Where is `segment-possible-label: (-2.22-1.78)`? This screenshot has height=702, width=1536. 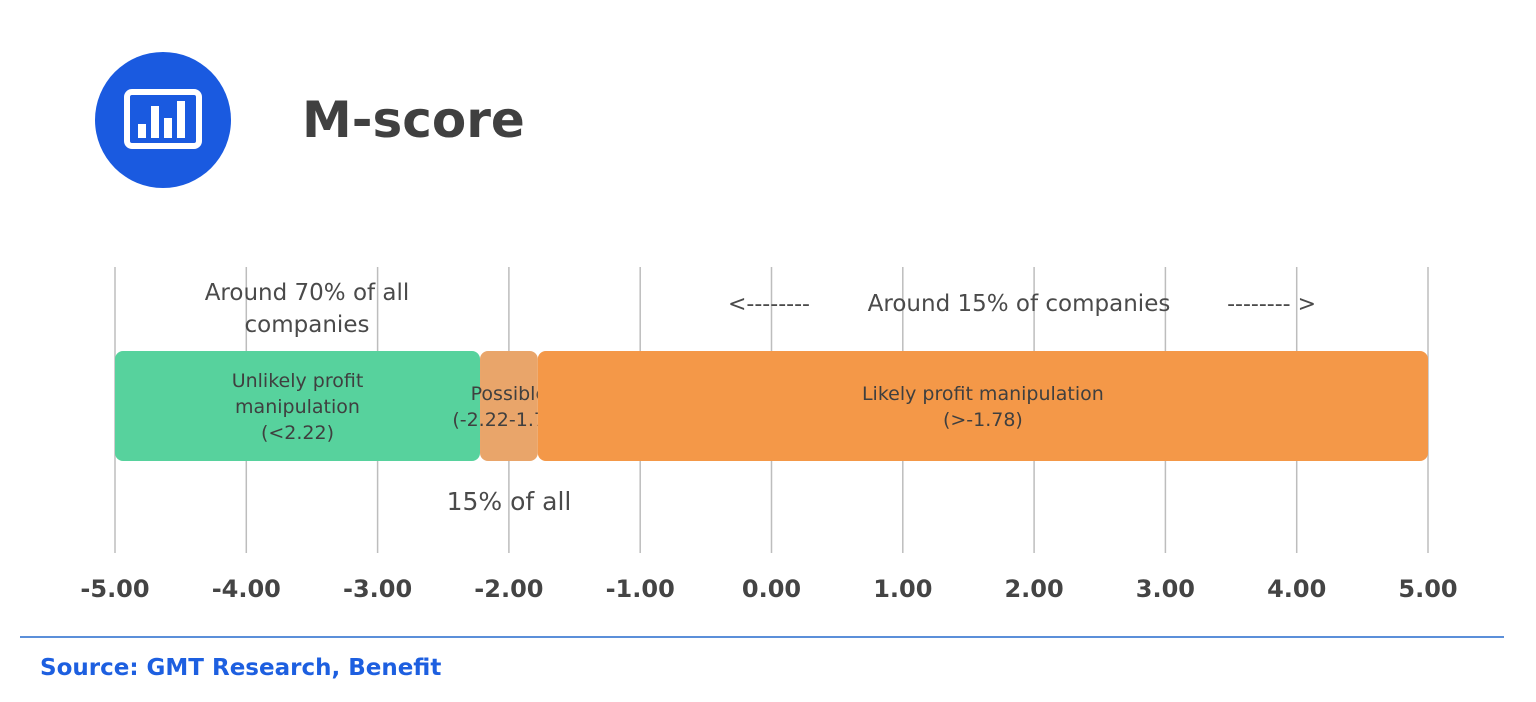
segment-possible-label: (-2.22-1.78) is located at coordinates (508, 420).